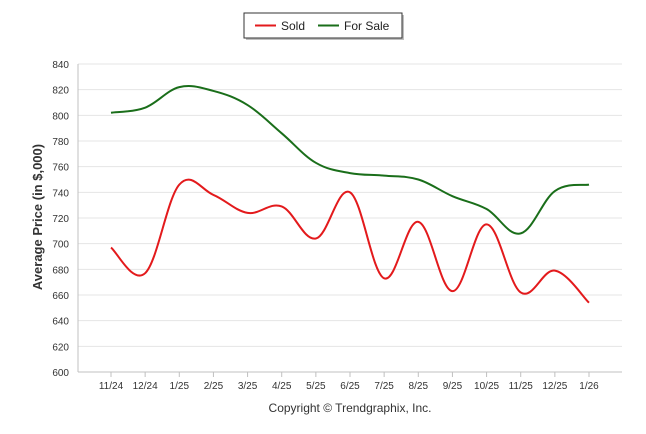  Describe the element at coordinates (60, 296) in the screenshot. I see `y-tick-label: 660` at that location.